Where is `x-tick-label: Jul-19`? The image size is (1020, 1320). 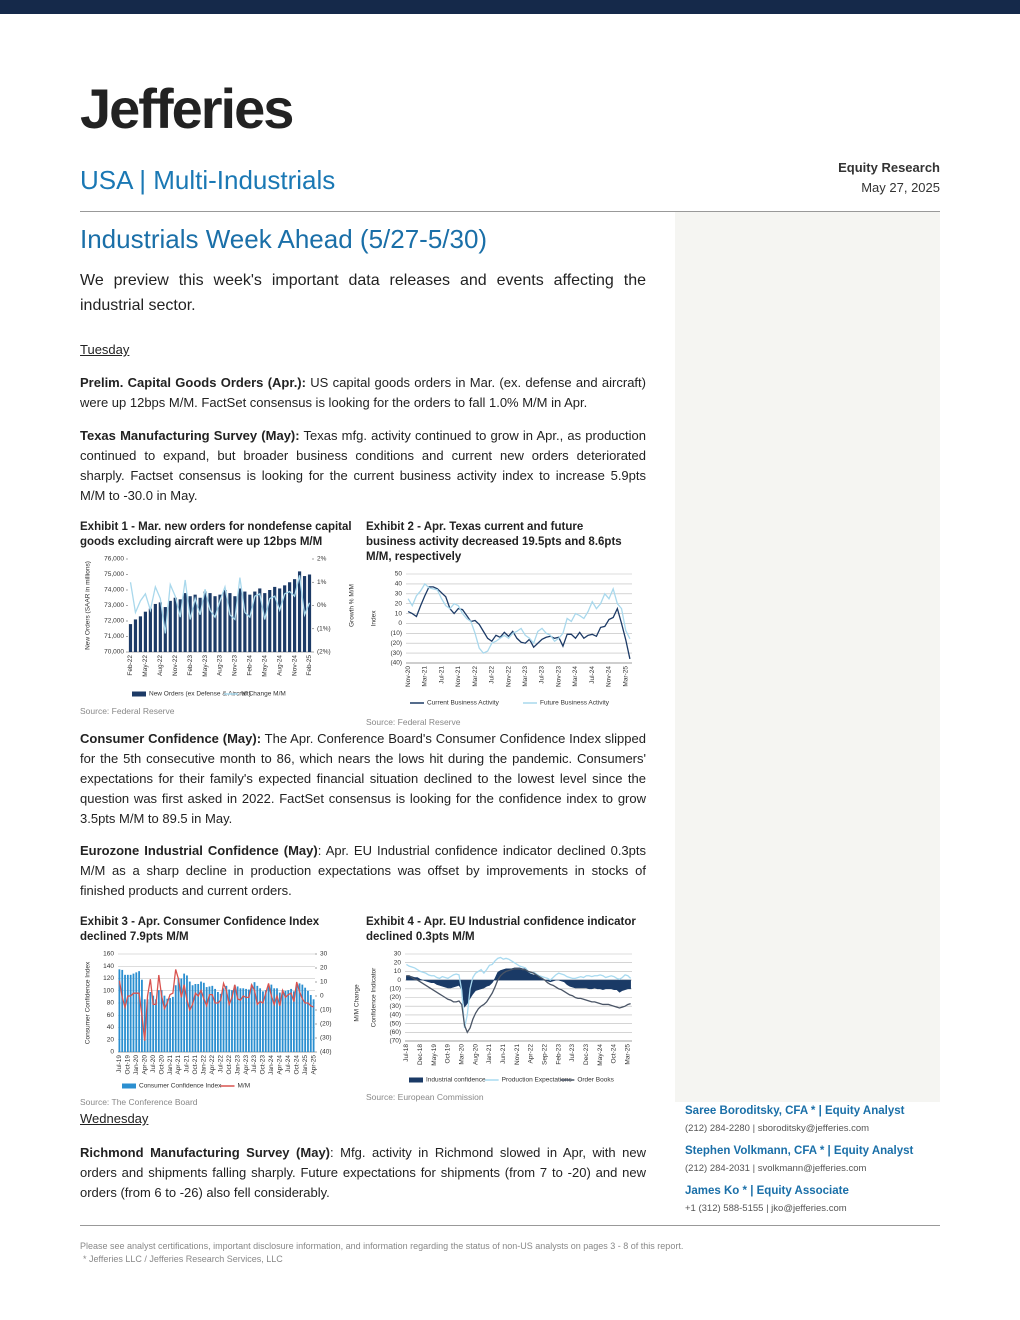
x-tick-label: Jul-19 is located at coordinates (119, 1064).